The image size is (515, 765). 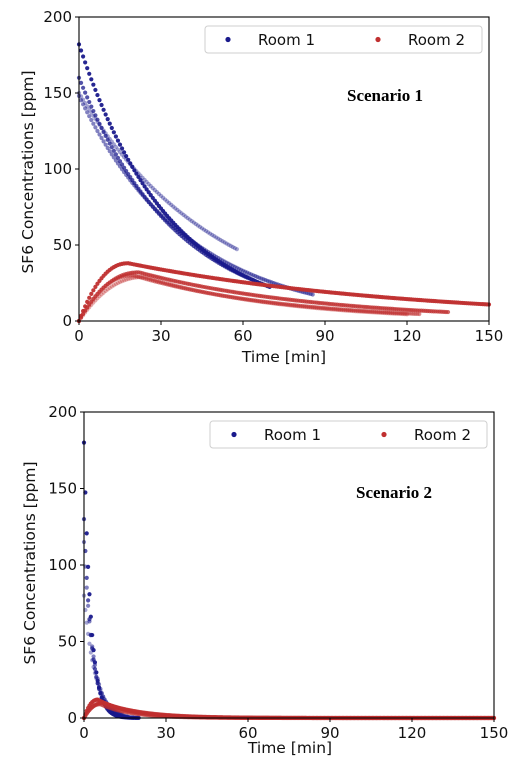 I want to click on y-tick-label: 150, so click(x=57, y=93).